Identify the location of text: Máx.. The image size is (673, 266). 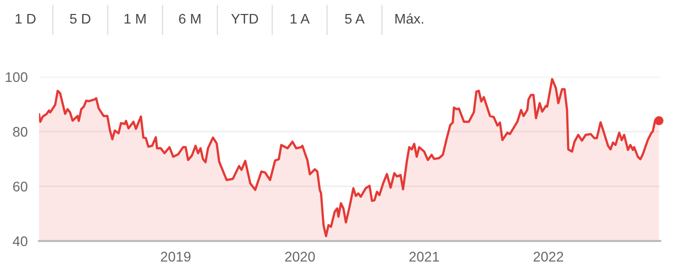
(409, 18).